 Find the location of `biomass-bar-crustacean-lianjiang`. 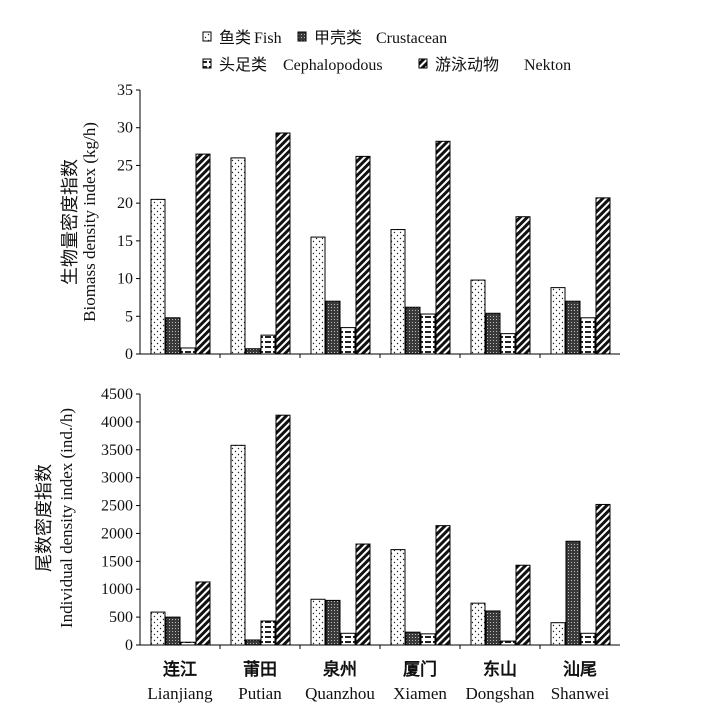

biomass-bar-crustacean-lianjiang is located at coordinates (173, 336).